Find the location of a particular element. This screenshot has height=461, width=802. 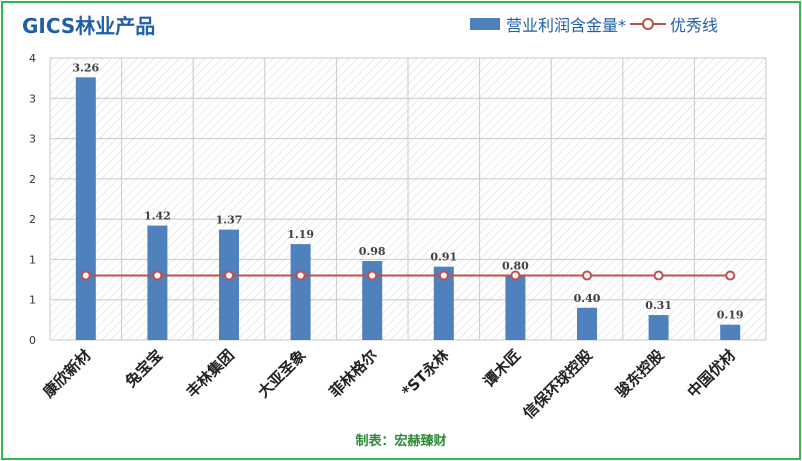

bar-data-label: 0.19 is located at coordinates (730, 315).